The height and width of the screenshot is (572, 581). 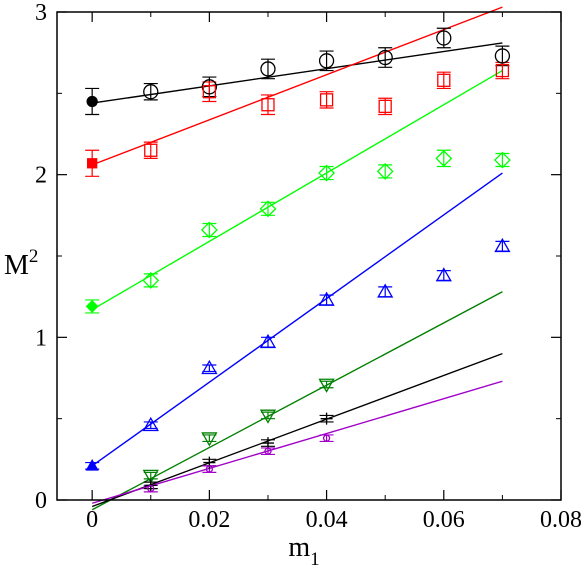 I want to click on fit-line, so click(x=297, y=73).